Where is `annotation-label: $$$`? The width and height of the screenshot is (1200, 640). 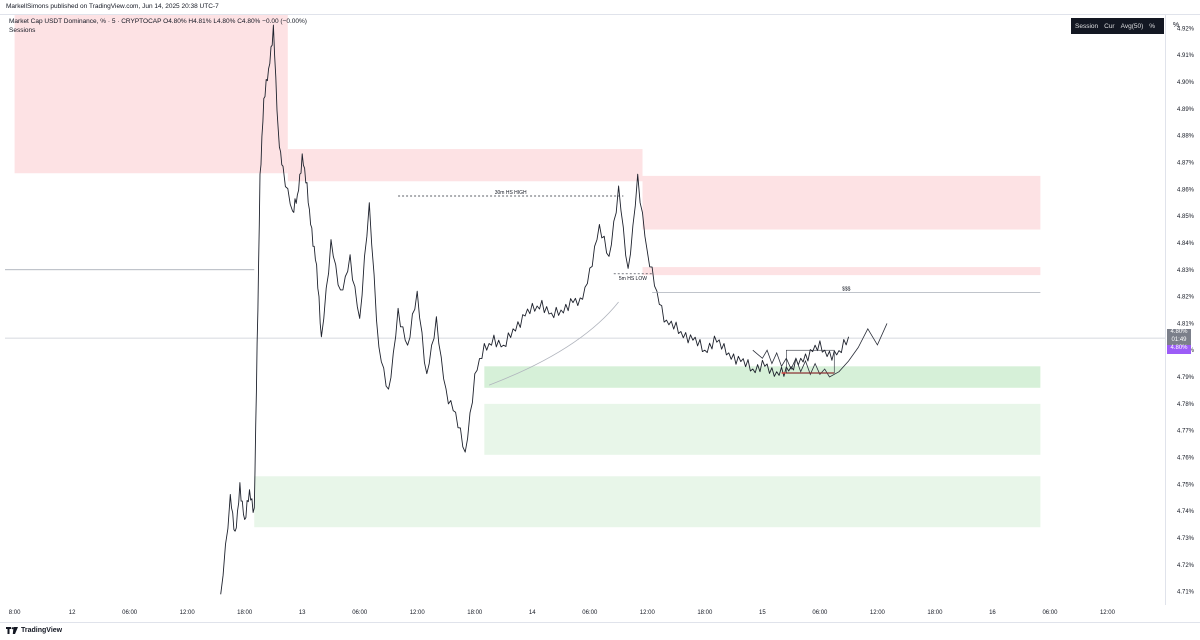
annotation-label: $$$ is located at coordinates (846, 290).